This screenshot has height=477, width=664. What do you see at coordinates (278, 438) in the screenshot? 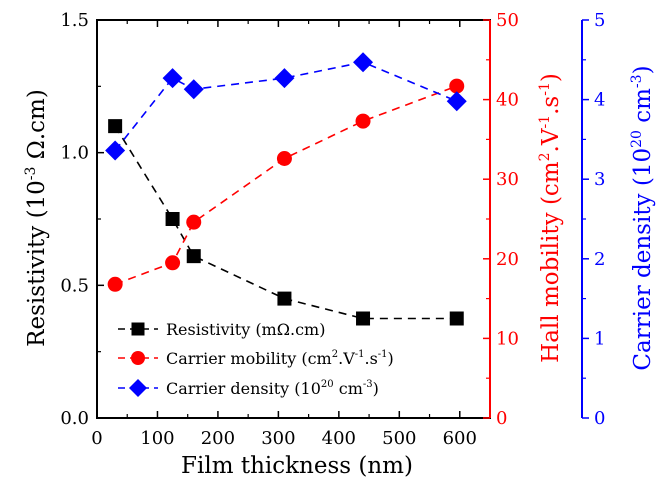
I see `x-tick-label: 300` at bounding box center [278, 438].